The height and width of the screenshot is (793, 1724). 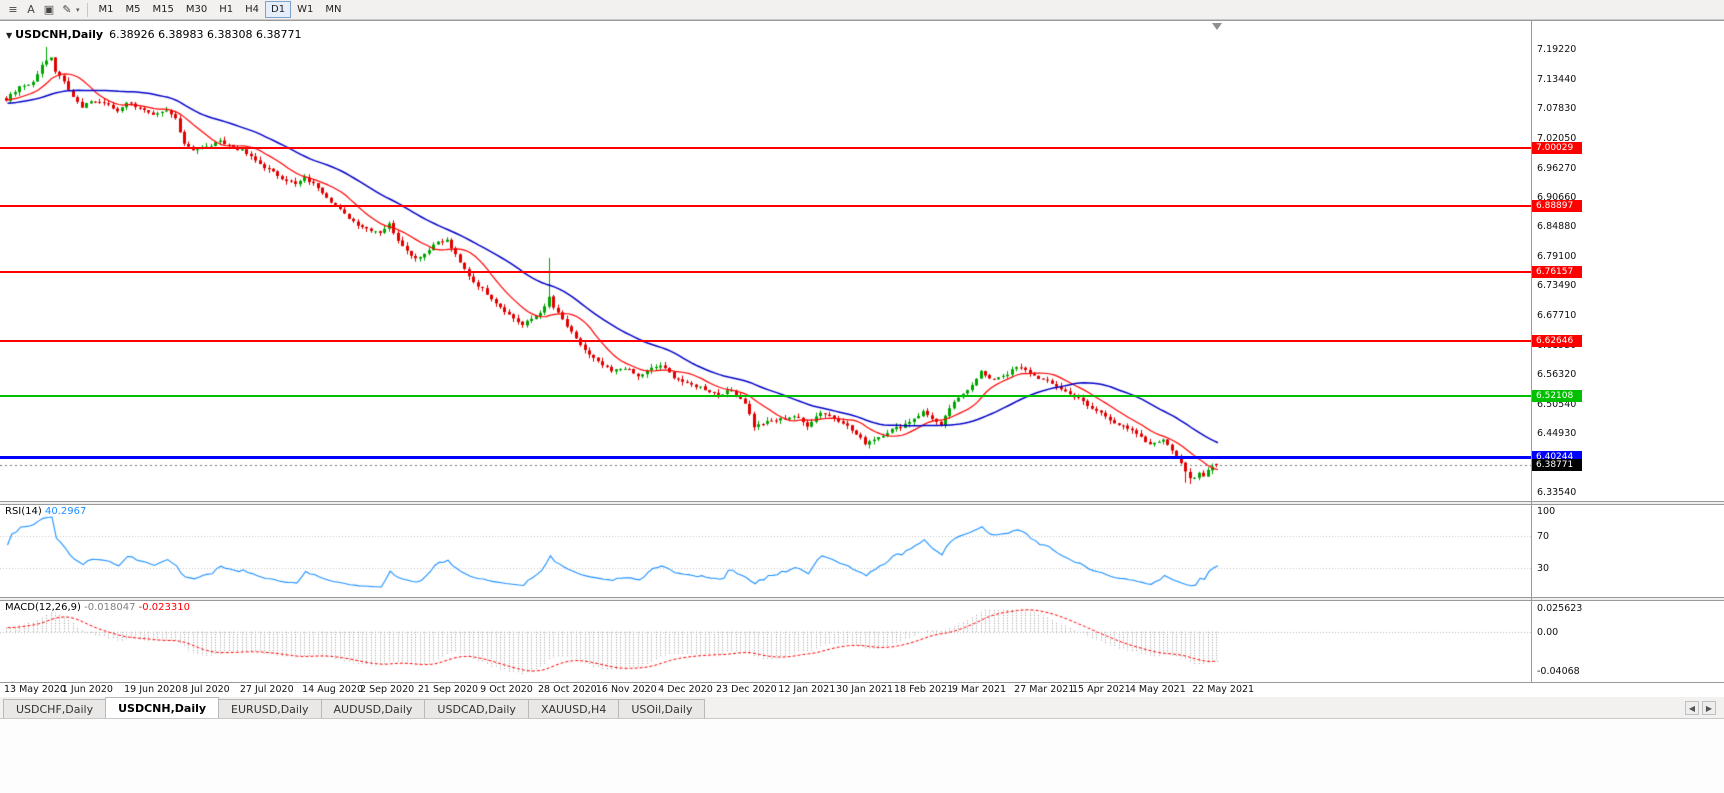 I want to click on date-axis-label: 4 May 2021, so click(x=1157, y=689).